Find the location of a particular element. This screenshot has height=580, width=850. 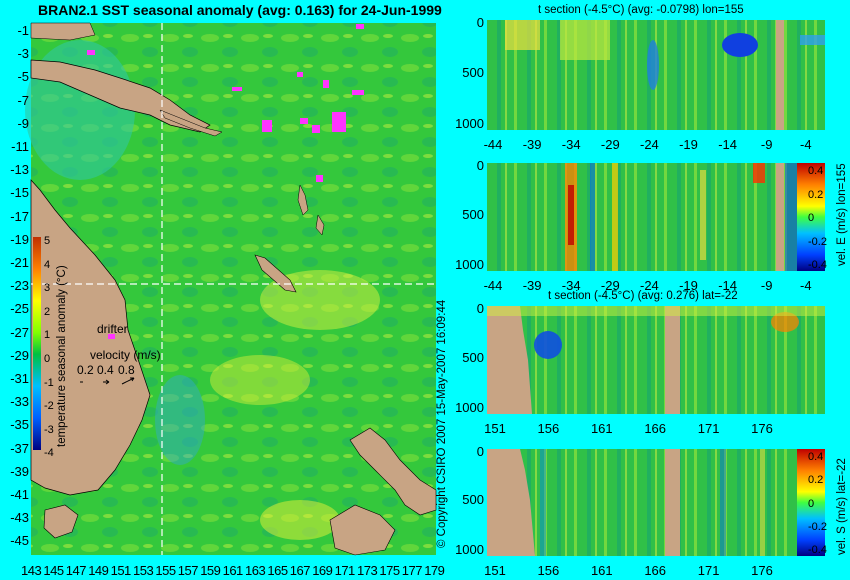

panel2-y-tick: 500 is located at coordinates (473, 214).